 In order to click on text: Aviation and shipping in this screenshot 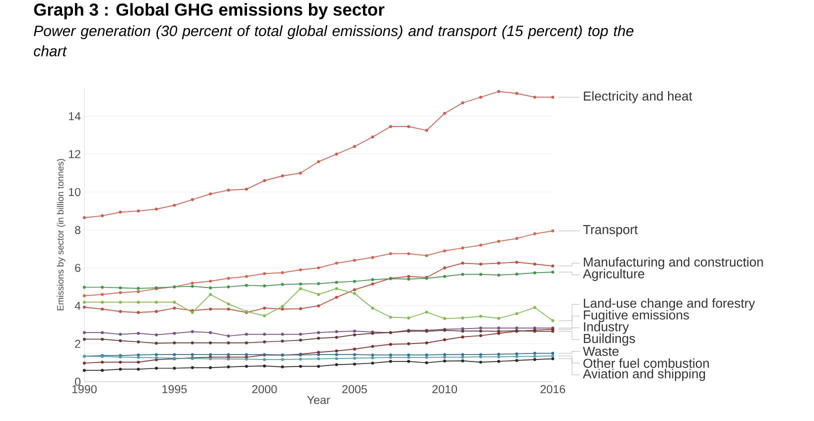, I will do `click(643, 374)`.